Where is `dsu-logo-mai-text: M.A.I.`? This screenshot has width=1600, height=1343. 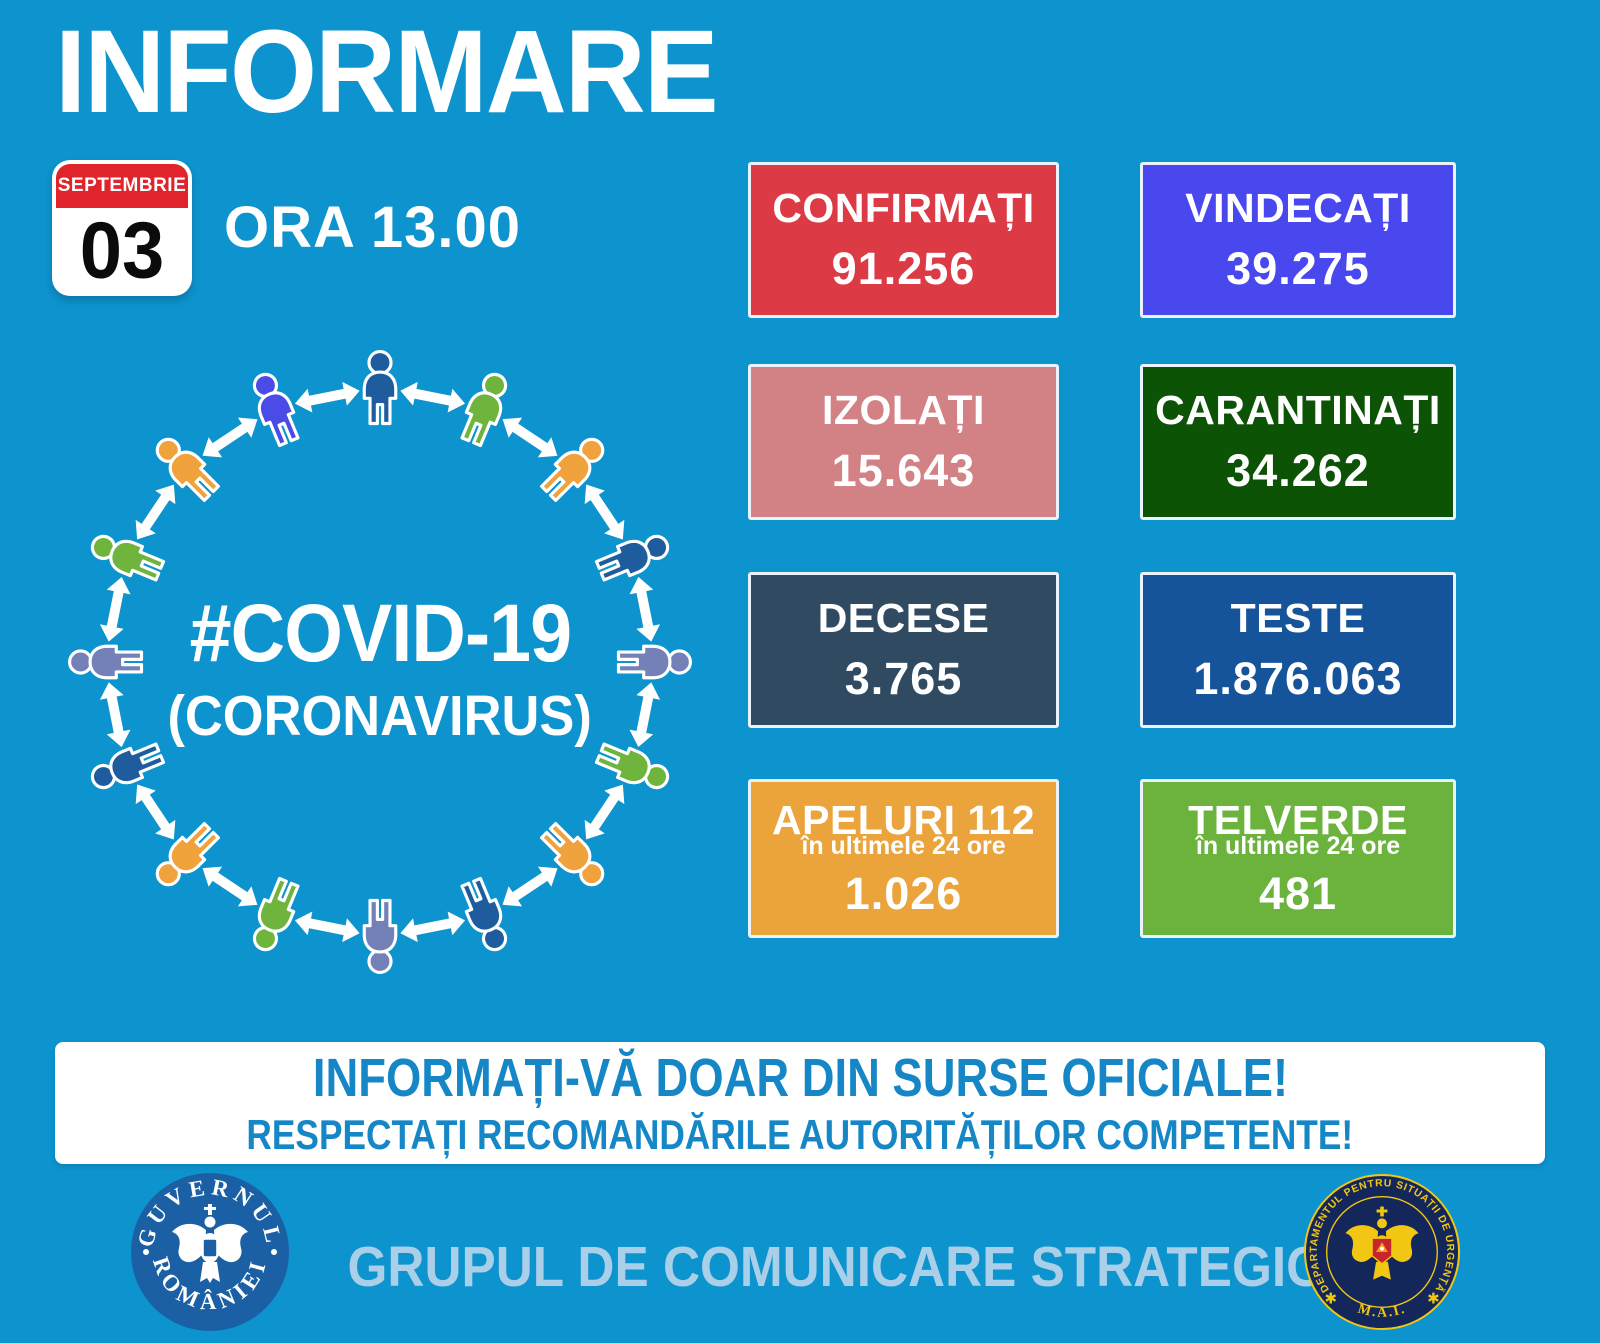
dsu-logo-mai-text: M.A.I. is located at coordinates (1380, 1310).